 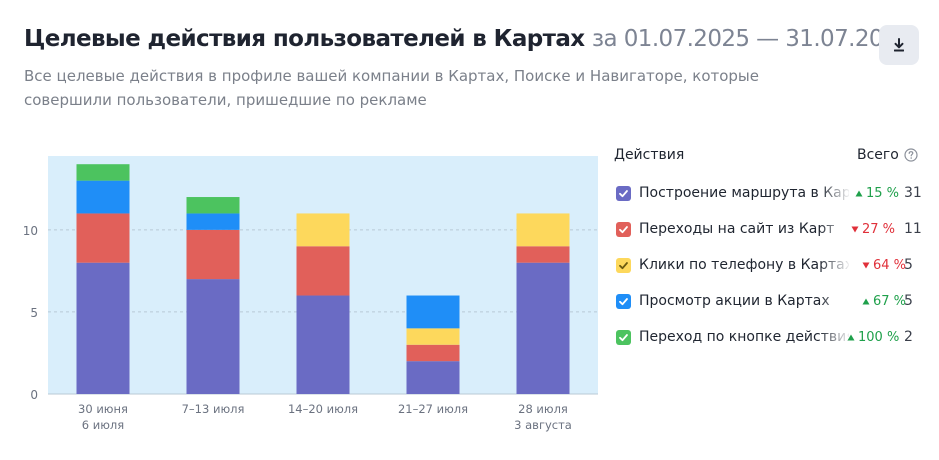 What do you see at coordinates (883, 193) in the screenshot?
I see `change-value: 15 %` at bounding box center [883, 193].